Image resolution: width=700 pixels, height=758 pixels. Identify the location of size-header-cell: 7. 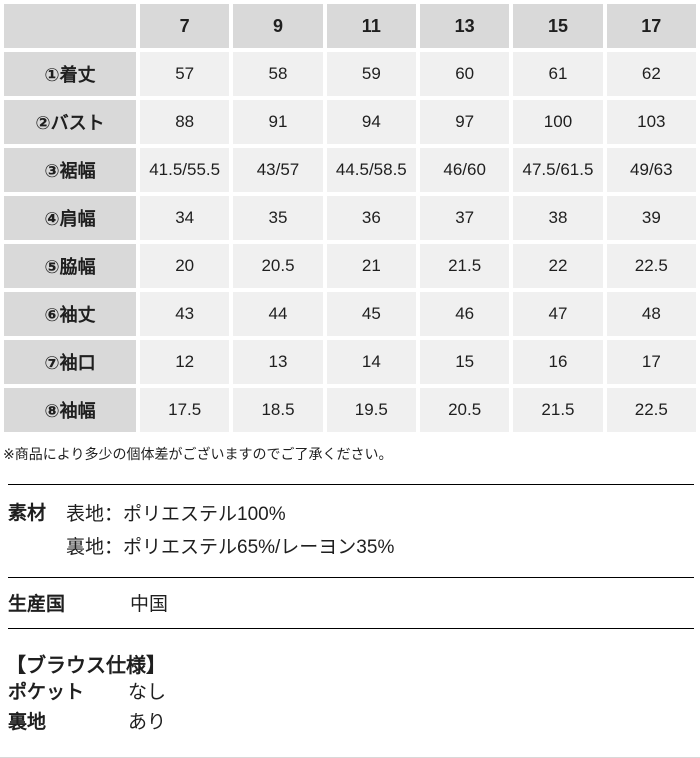
(185, 26).